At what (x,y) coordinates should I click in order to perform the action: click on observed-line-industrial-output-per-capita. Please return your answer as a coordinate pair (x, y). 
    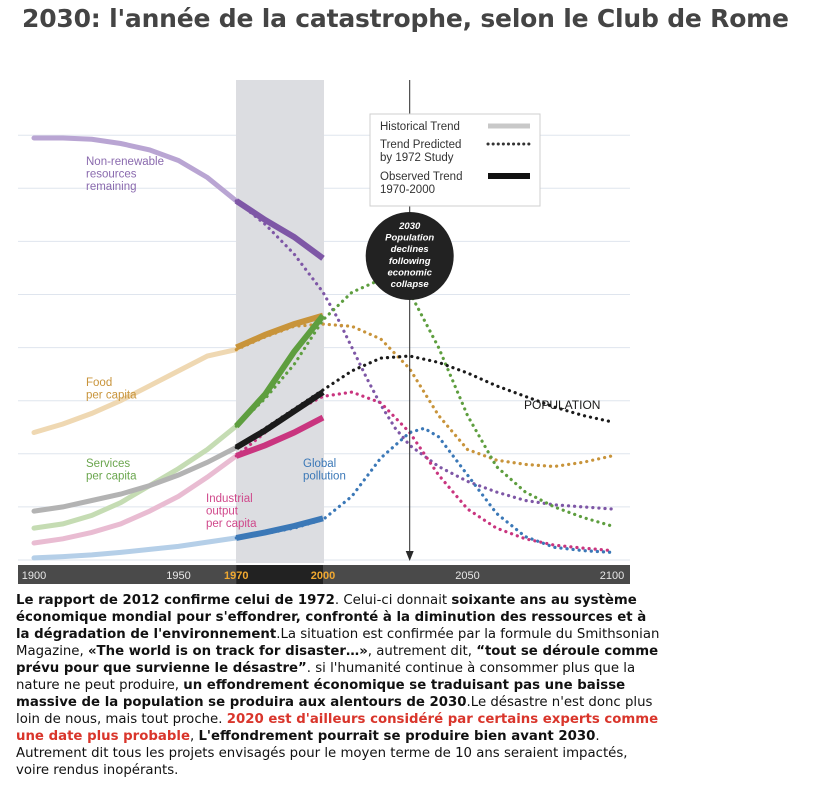
    Looking at the image, I should click on (280, 436).